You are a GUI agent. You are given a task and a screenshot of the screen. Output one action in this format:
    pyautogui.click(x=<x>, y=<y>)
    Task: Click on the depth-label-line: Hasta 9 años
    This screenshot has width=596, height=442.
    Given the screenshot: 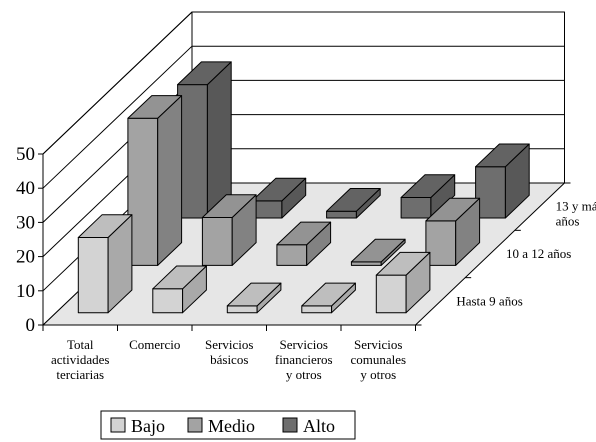 What is the action you would take?
    pyautogui.click(x=489, y=300)
    